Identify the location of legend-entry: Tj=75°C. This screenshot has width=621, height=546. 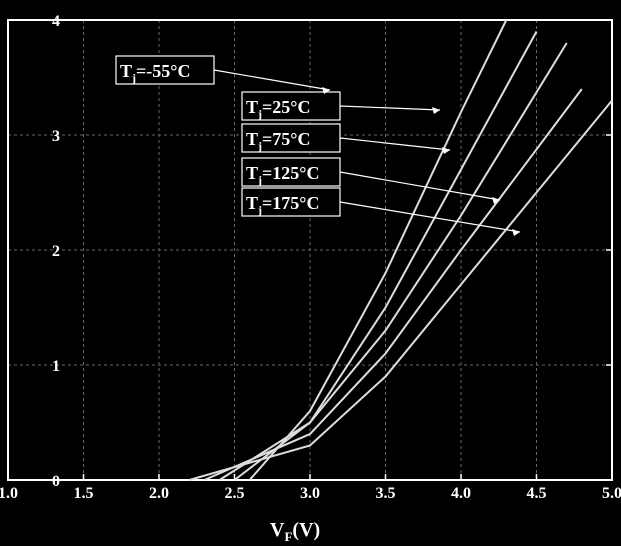
(291, 138).